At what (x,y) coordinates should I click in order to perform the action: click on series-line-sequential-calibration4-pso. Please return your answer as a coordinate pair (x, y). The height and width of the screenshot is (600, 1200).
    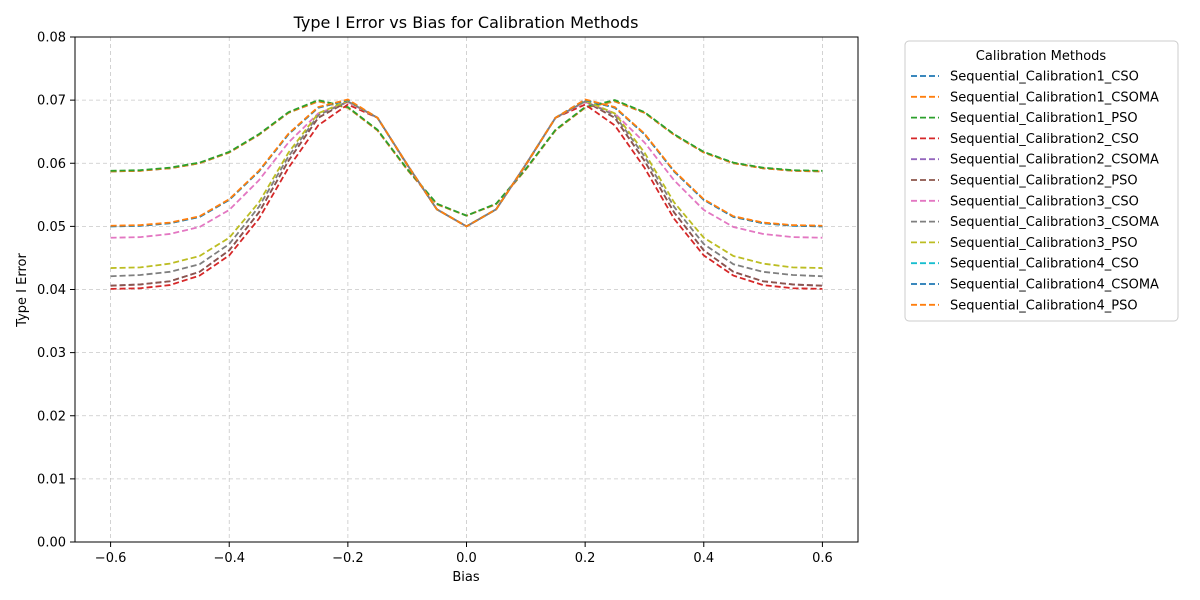
    Looking at the image, I should click on (466, 163).